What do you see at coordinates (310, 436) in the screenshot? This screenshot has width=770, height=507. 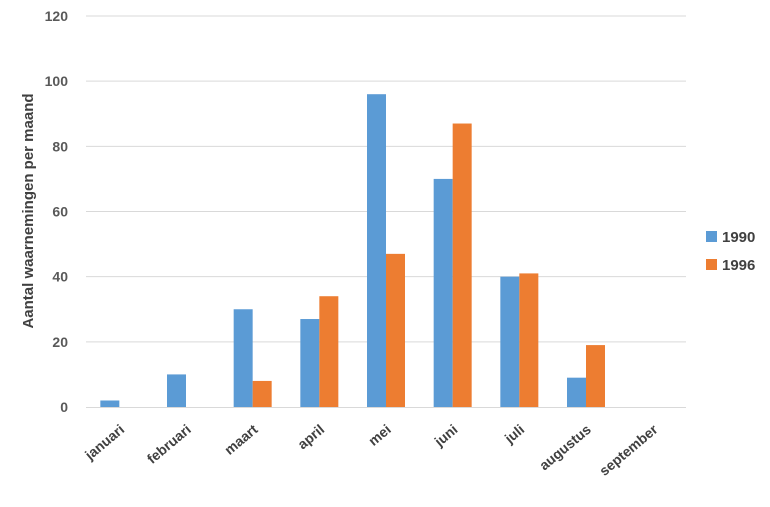 I see `x-tick-label: april` at bounding box center [310, 436].